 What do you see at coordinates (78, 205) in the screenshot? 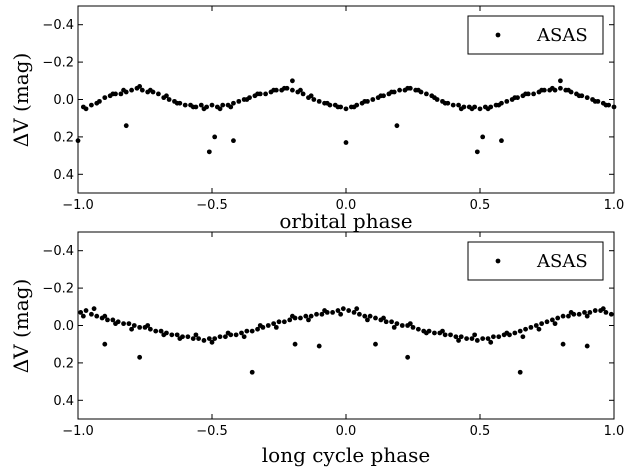
I see `x-tick-label: −1.0` at bounding box center [78, 205].